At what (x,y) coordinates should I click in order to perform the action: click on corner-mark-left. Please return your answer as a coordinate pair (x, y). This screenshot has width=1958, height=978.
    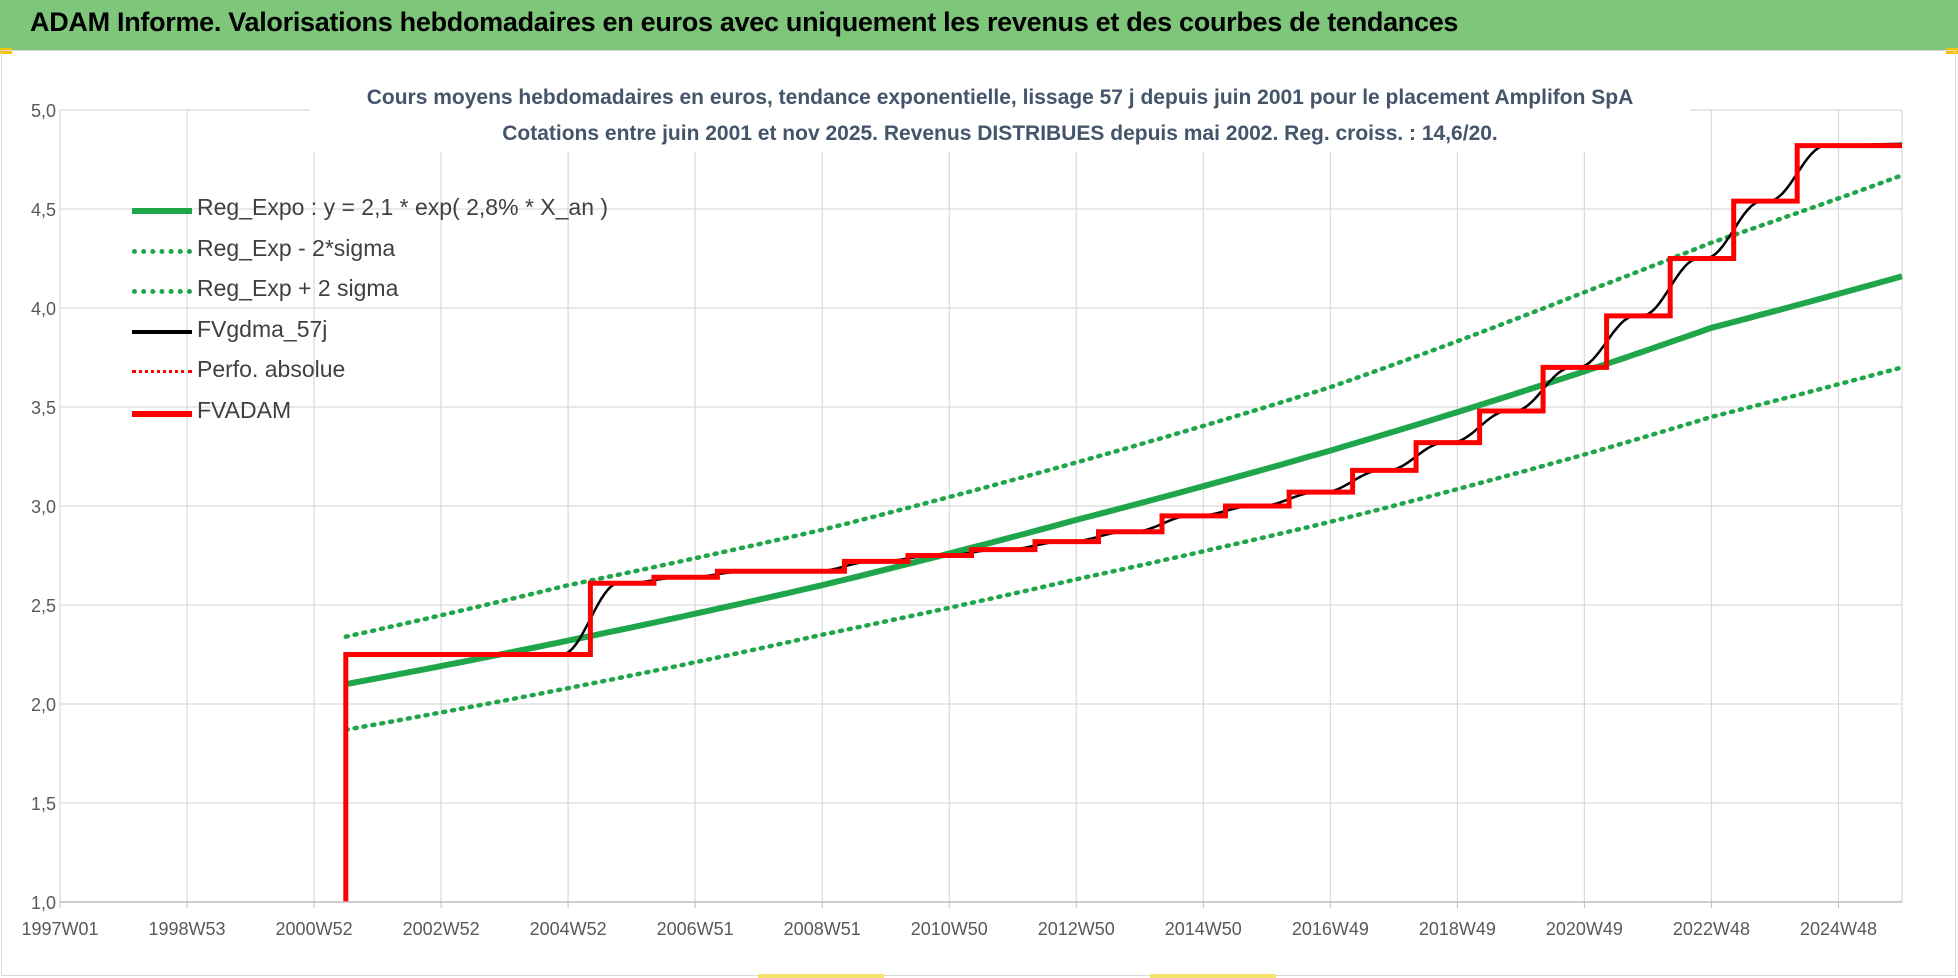
    Looking at the image, I should click on (6, 51).